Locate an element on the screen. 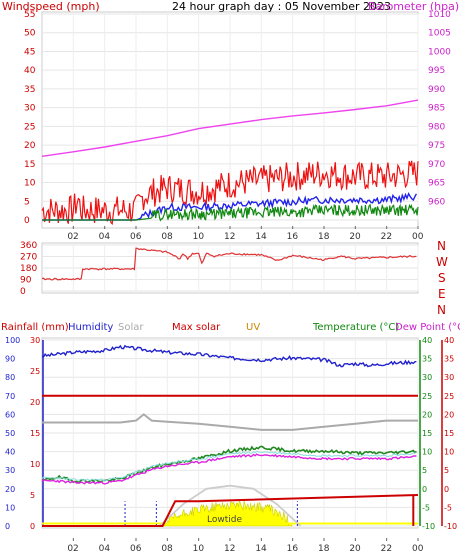 Image resolution: width=460 pixels, height=554 pixels. solar-line is located at coordinates (230, 422).